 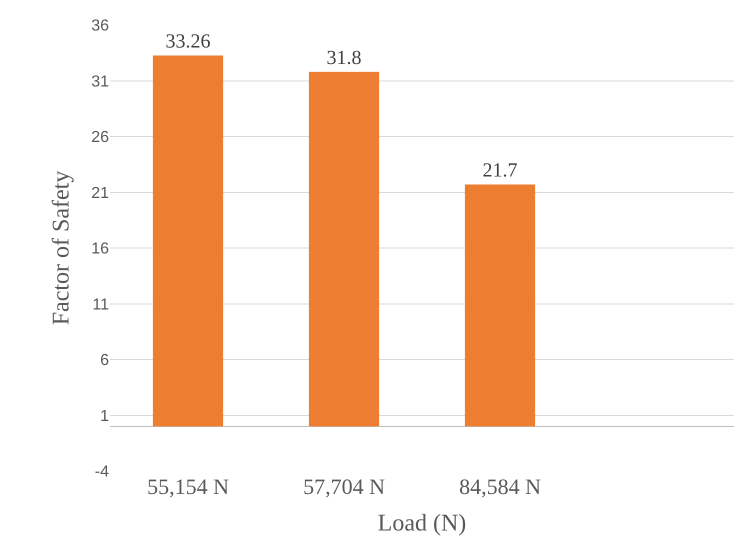 I want to click on data-label: 21.7, so click(x=500, y=170).